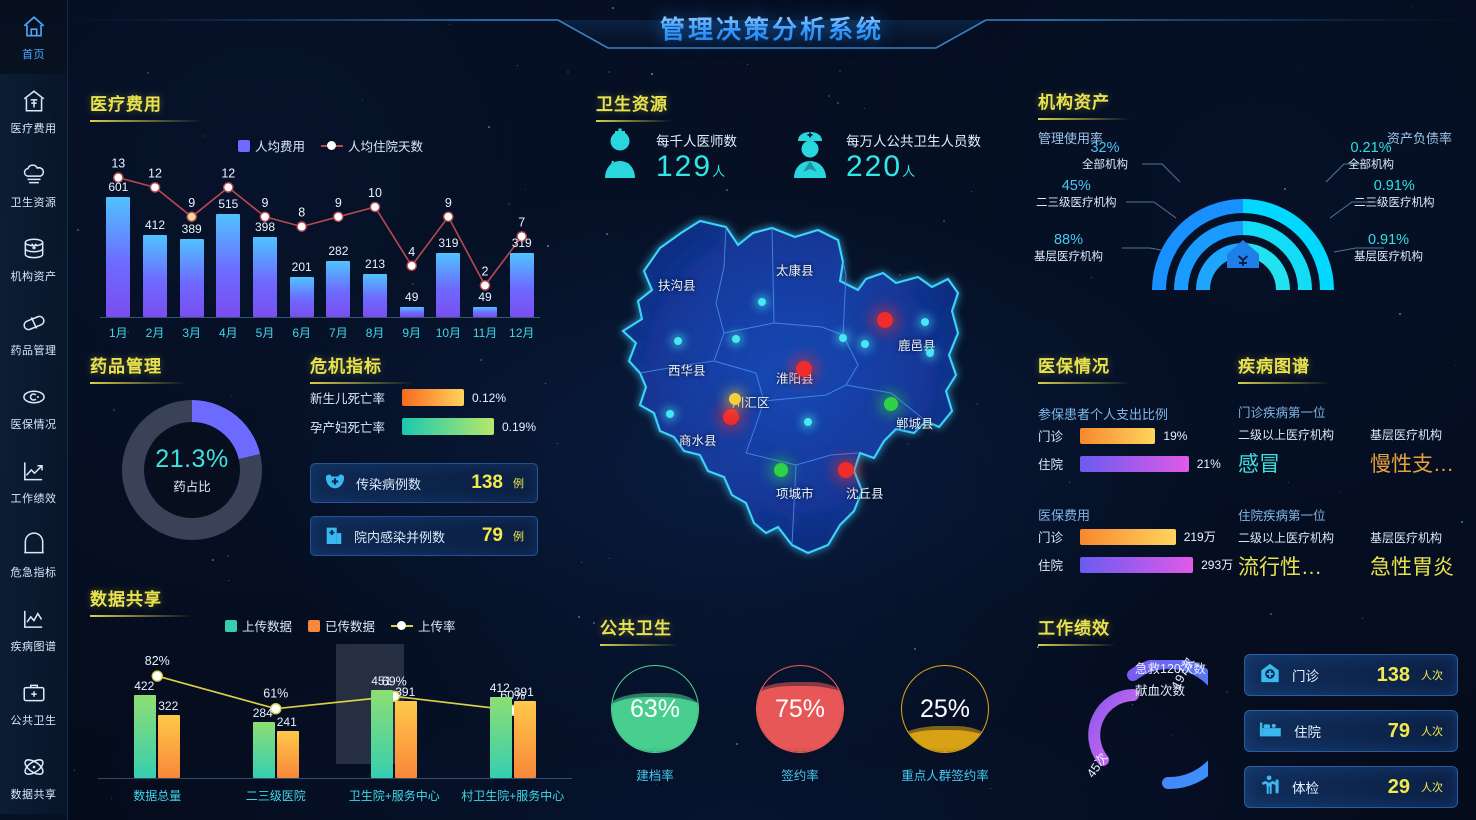 This screenshot has width=1476, height=820. What do you see at coordinates (34, 693) in the screenshot?
I see `public-health-kit-icon` at bounding box center [34, 693].